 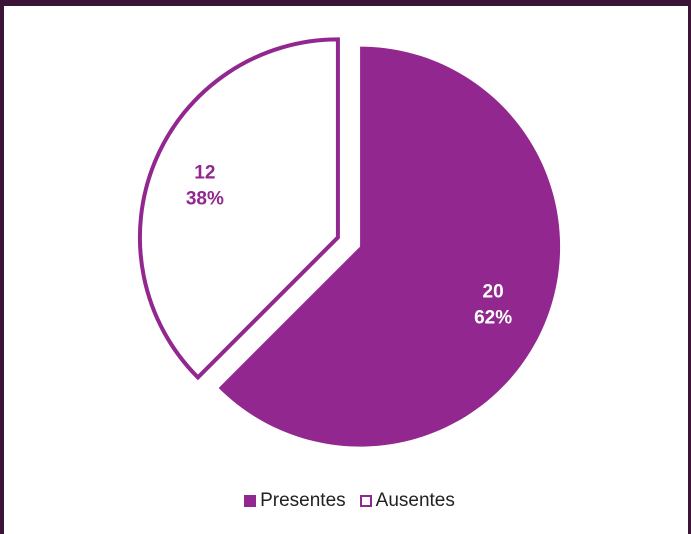 What do you see at coordinates (347, 501) in the screenshot?
I see `chart-legend: Presentes Ausentes` at bounding box center [347, 501].